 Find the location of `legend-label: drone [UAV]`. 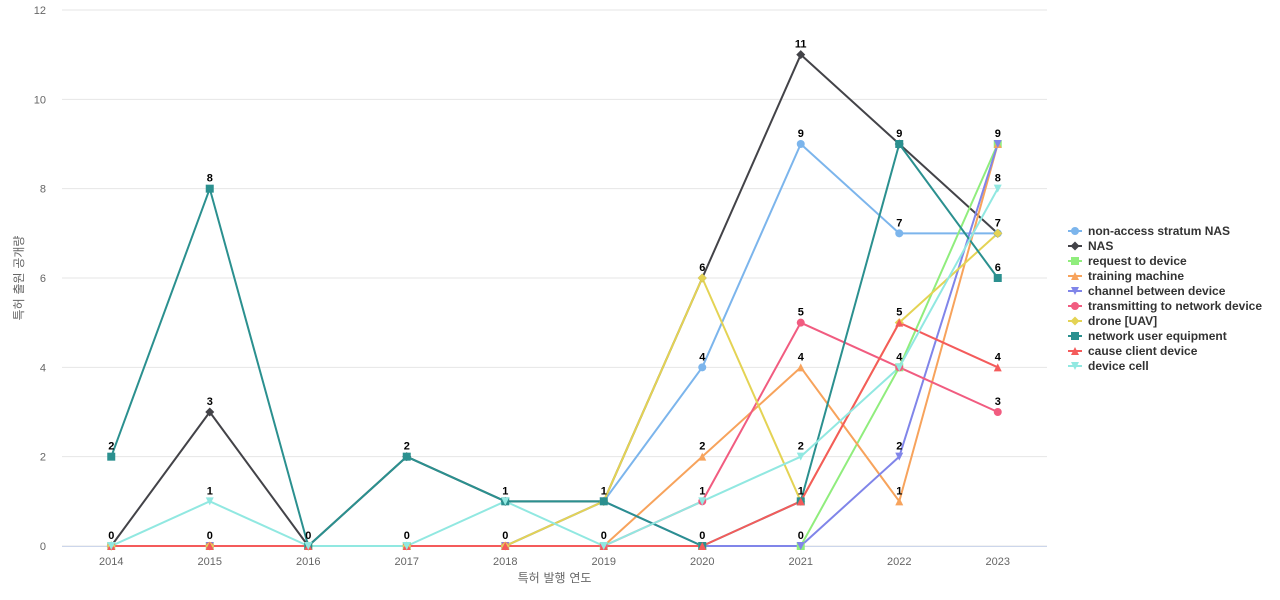

legend-label: drone [UAV] is located at coordinates (1122, 321).